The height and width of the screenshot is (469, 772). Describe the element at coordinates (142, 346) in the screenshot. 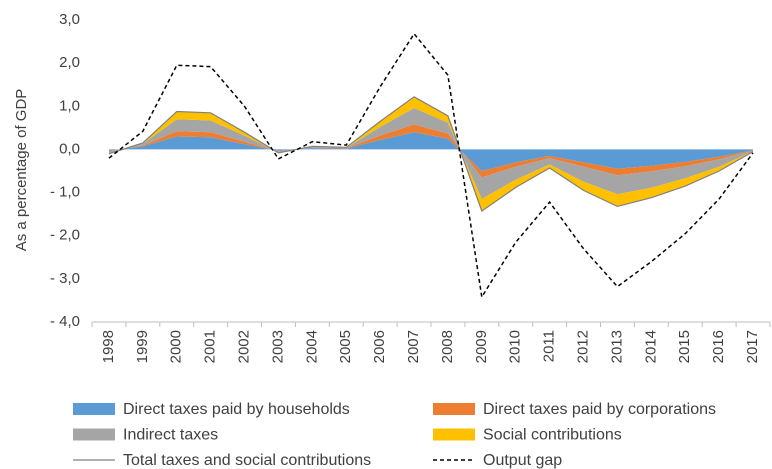

I see `x-tick-label: 1999` at that location.